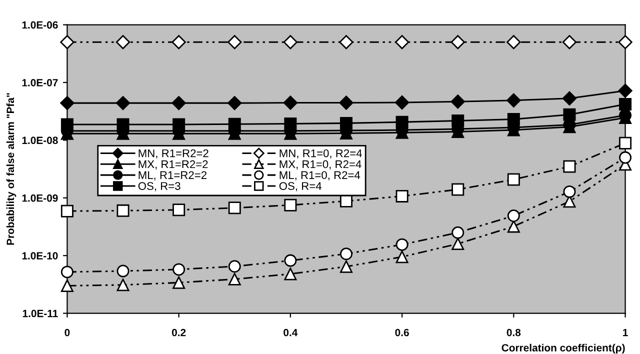 Image resolution: width=640 pixels, height=354 pixels. I want to click on legend-label: MN, R1=0, R2=4, so click(321, 154).